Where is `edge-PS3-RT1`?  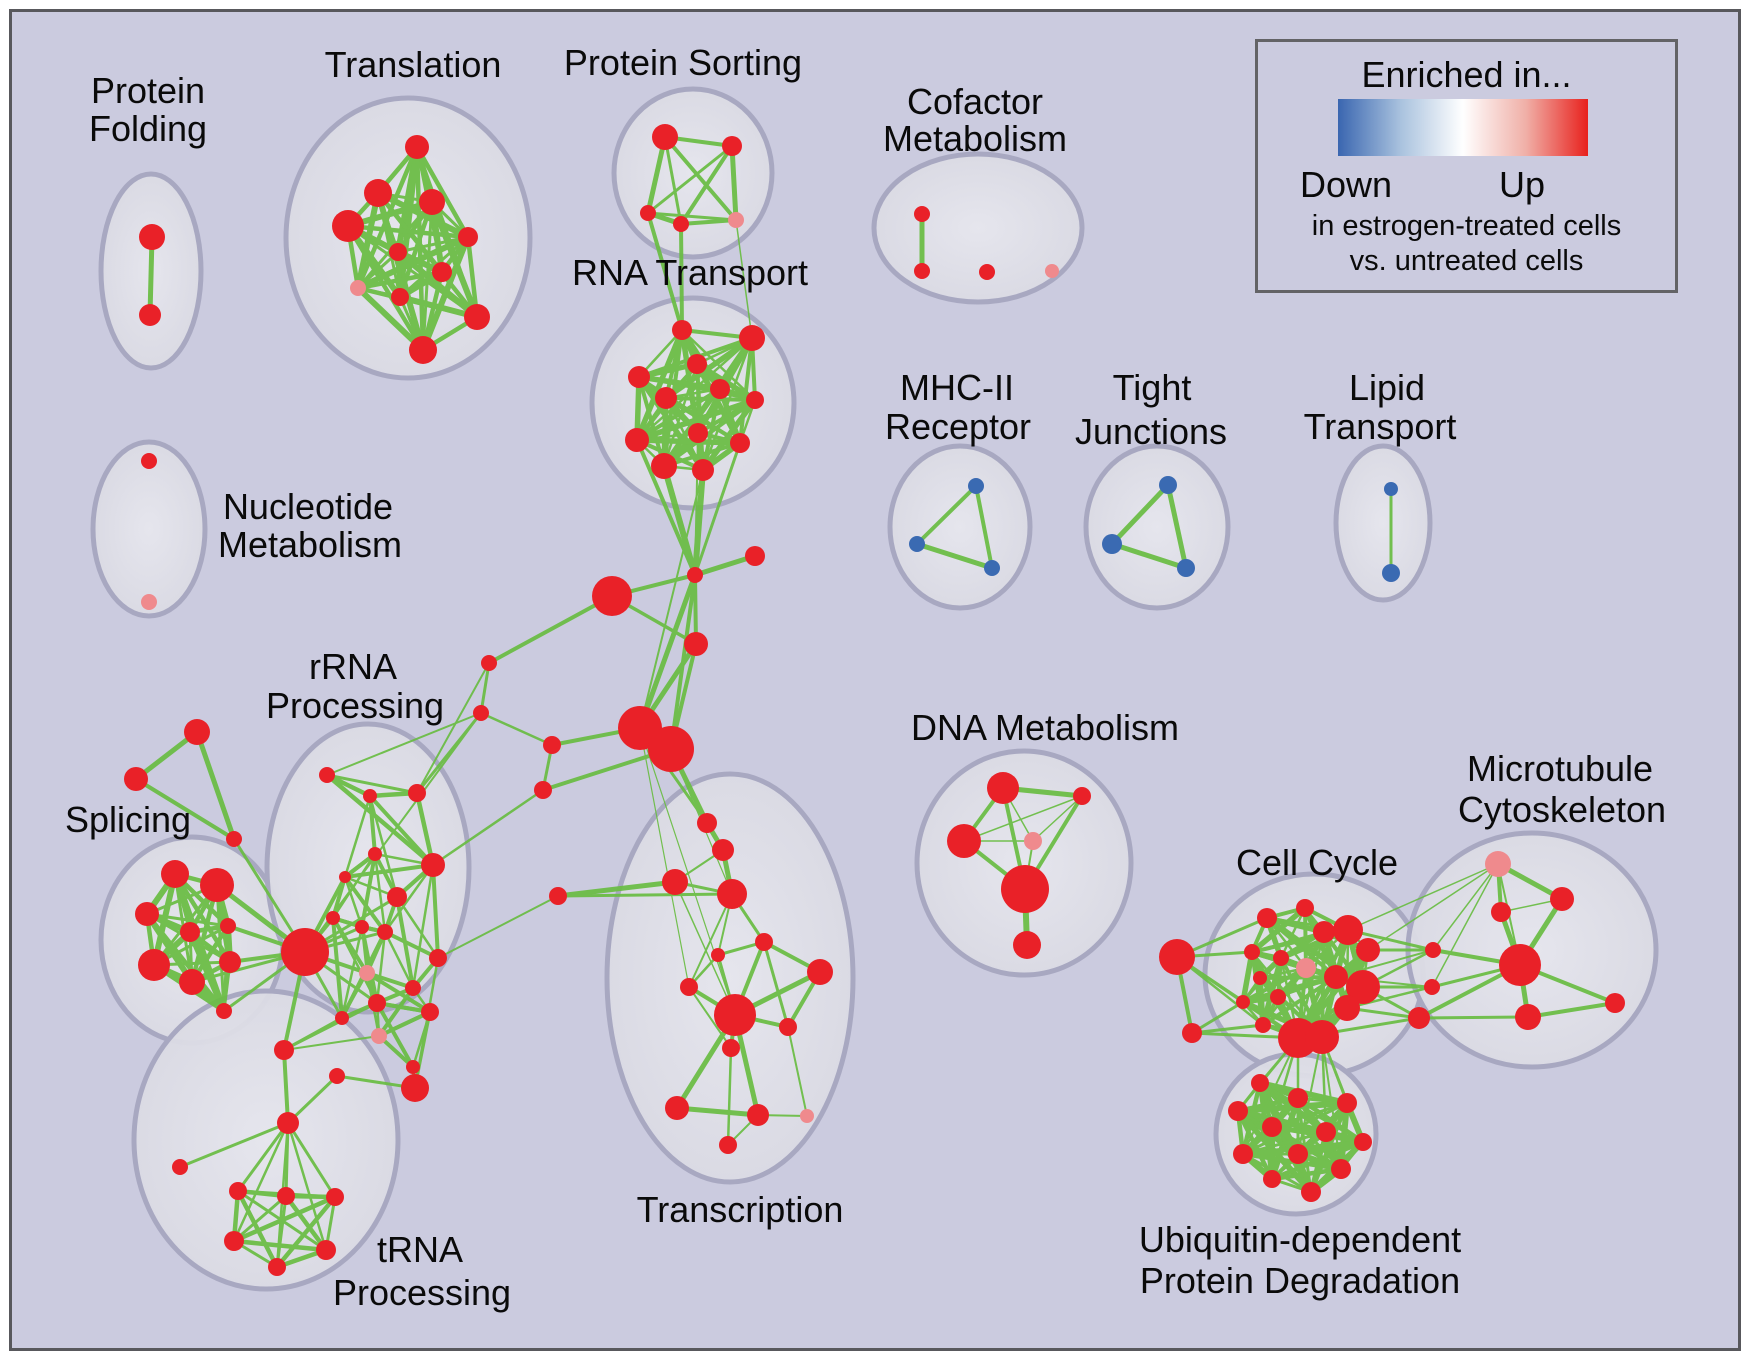
edge-PS3-RT1 is located at coordinates (665, 271).